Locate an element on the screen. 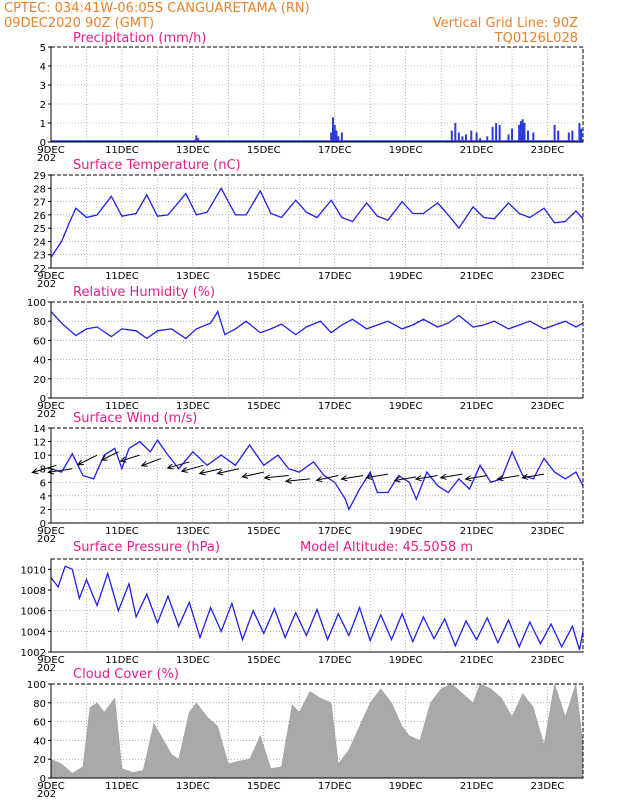  pressure-xtick-label: 15DEC is located at coordinates (264, 660).